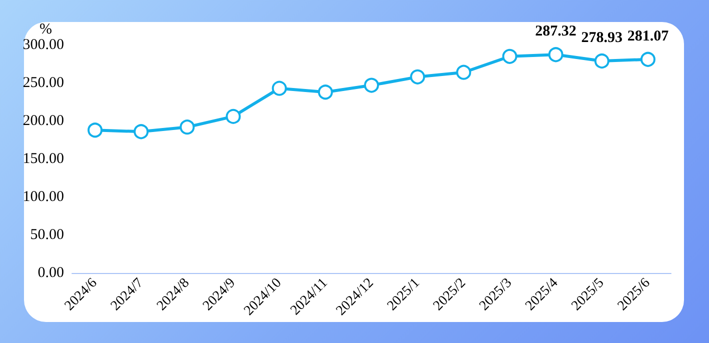 This screenshot has width=709, height=343. Describe the element at coordinates (43, 83) in the screenshot. I see `y-tick-label: 250.00` at that location.